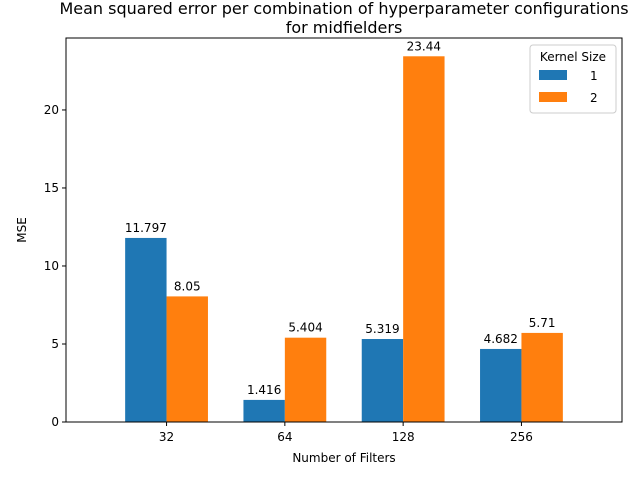 Image resolution: width=640 pixels, height=480 pixels. What do you see at coordinates (343, 458) in the screenshot?
I see `x-axis-label: Number of Filters` at bounding box center [343, 458].